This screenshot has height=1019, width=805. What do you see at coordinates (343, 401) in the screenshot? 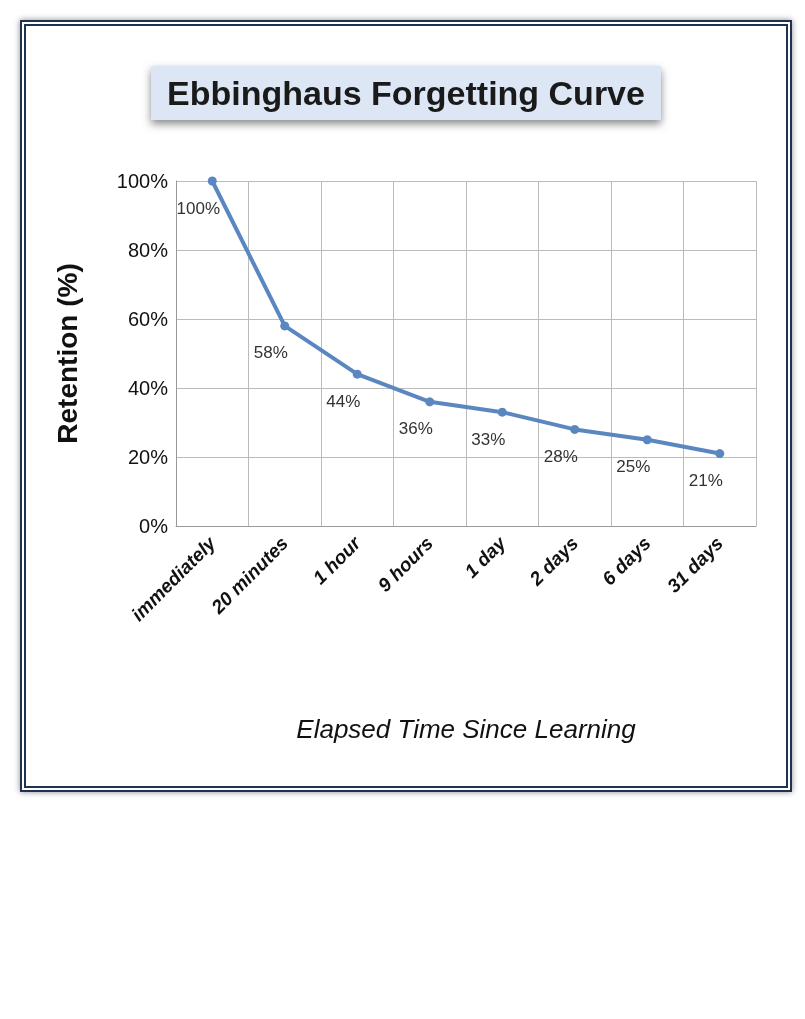
I see `data-label: 44%` at bounding box center [343, 401].